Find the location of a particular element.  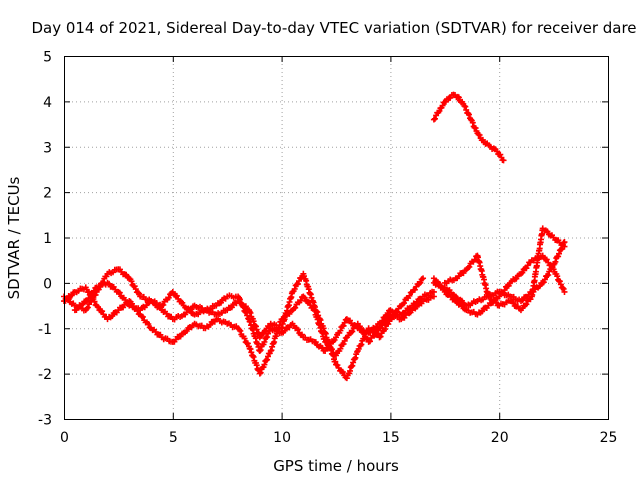

x-tick-label: 10 is located at coordinates (282, 438).